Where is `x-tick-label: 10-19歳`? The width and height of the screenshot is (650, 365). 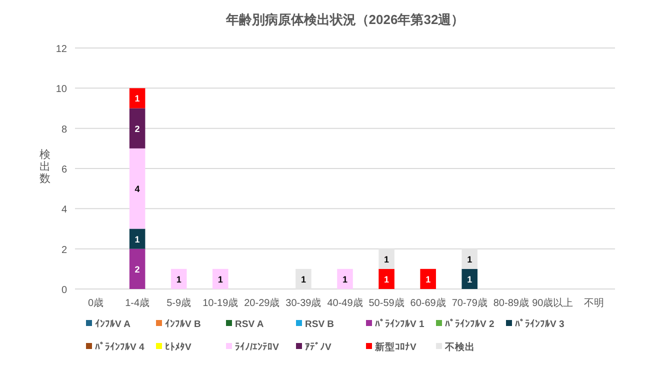
x-tick-label: 10-19歳 is located at coordinates (220, 303).